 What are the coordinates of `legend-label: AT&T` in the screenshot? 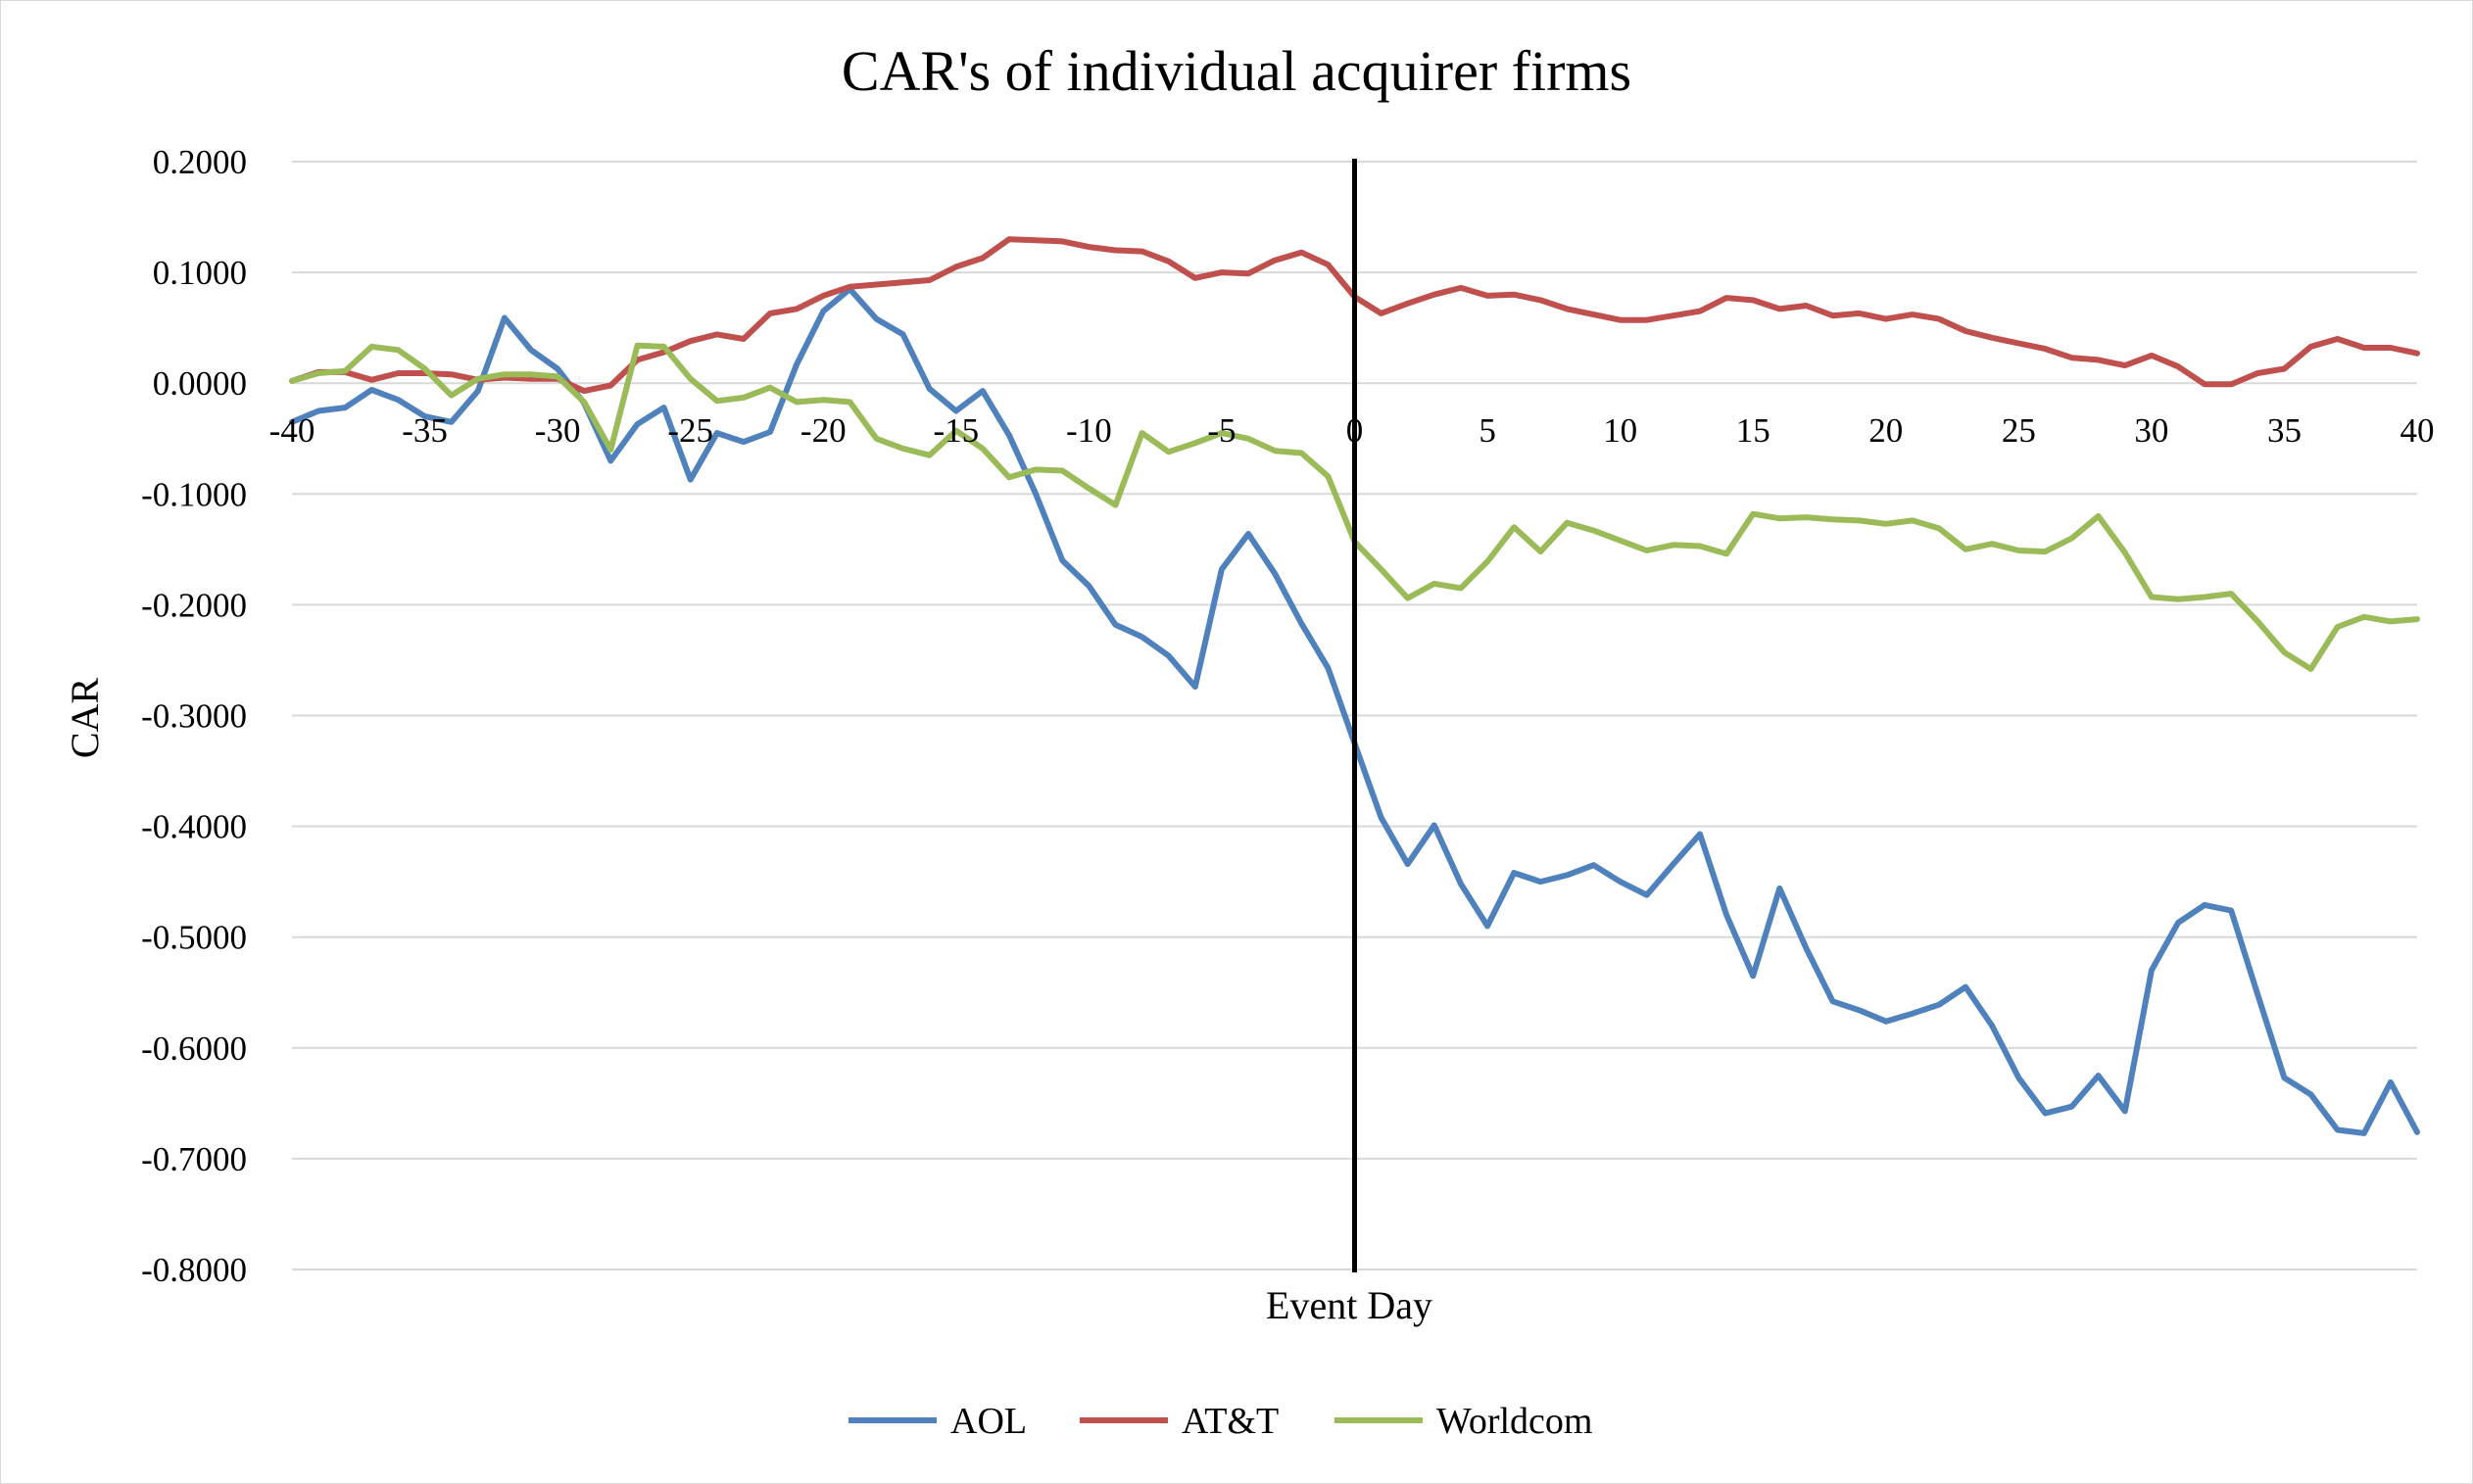 It's located at (1230, 1421).